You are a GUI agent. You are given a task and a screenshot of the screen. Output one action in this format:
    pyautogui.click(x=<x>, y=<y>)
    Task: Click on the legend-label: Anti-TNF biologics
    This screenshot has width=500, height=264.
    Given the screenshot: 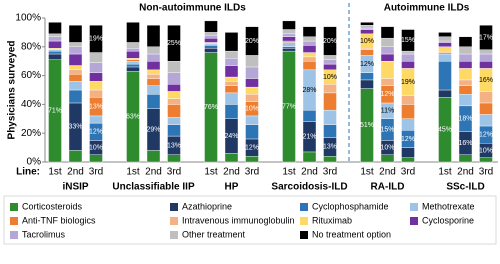 What is the action you would take?
    pyautogui.click(x=59, y=220)
    